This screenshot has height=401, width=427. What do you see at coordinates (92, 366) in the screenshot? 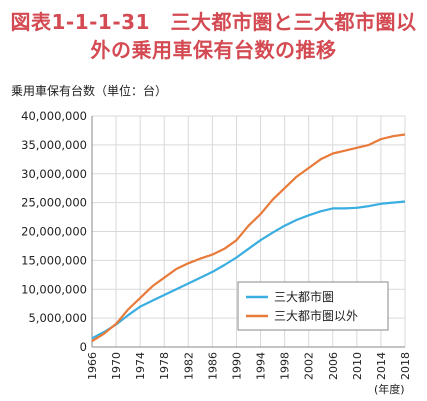
I see `x-tick-label: 1966` at bounding box center [92, 366].